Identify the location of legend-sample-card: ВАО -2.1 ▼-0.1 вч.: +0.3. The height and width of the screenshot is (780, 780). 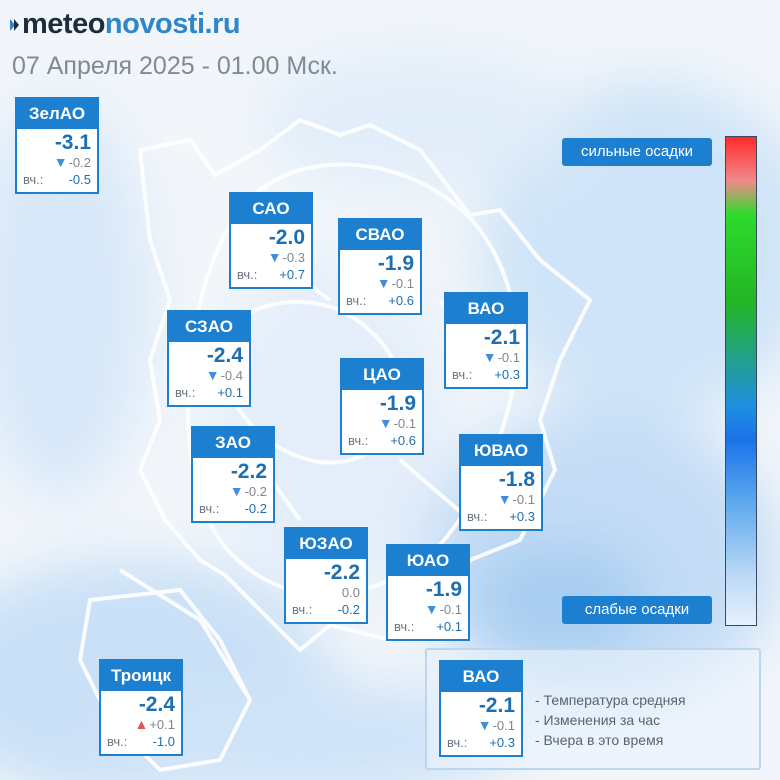
(481, 708).